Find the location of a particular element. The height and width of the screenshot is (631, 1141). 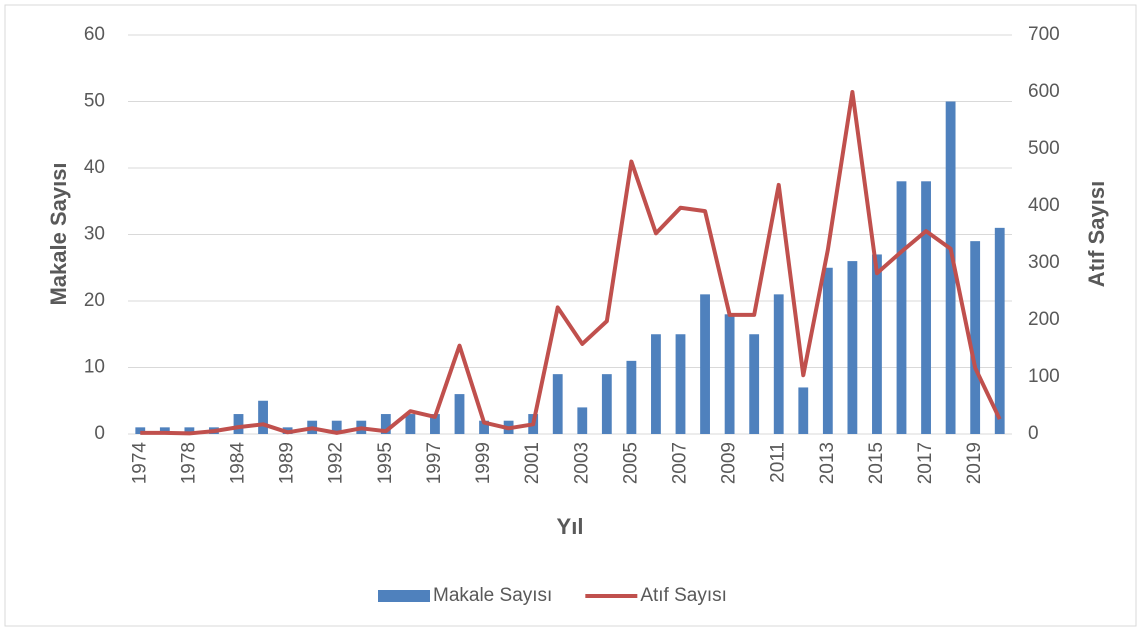

y-tick-label: 0 is located at coordinates (99, 433).